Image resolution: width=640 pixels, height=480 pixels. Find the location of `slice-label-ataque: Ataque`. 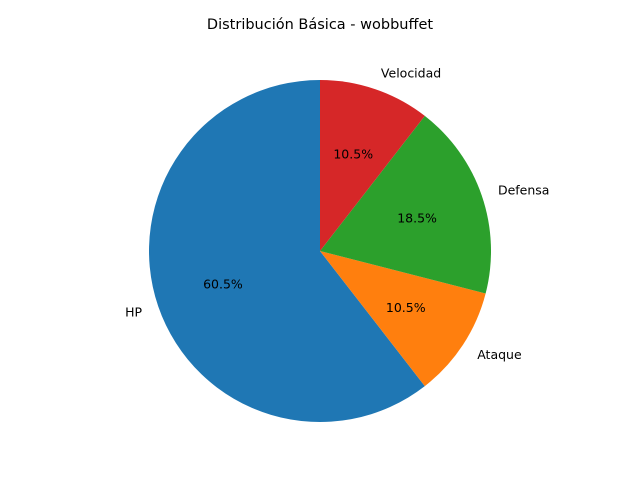

slice-label-ataque: Ataque is located at coordinates (499, 354).